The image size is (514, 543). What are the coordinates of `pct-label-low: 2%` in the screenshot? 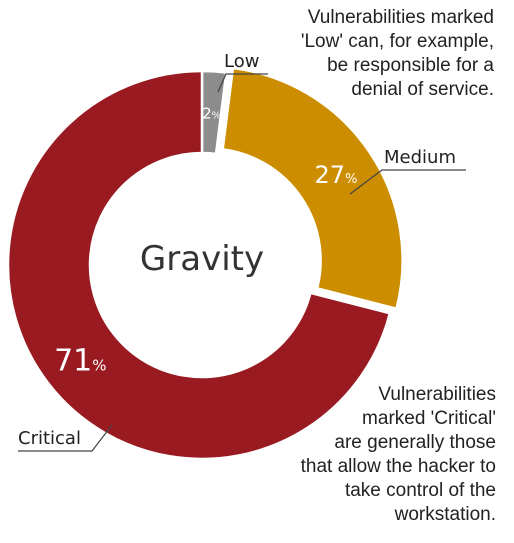 It's located at (211, 113).